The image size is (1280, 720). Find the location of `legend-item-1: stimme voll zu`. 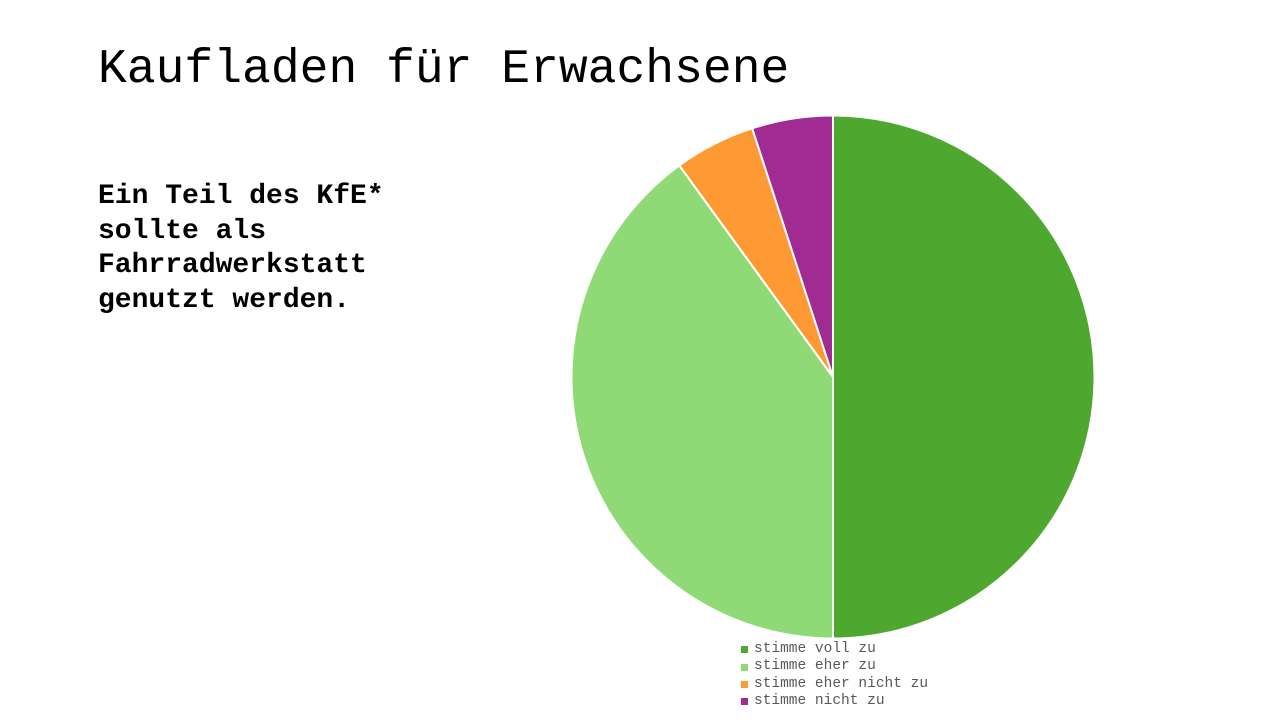

legend-item-1: stimme voll zu is located at coordinates (834, 649).